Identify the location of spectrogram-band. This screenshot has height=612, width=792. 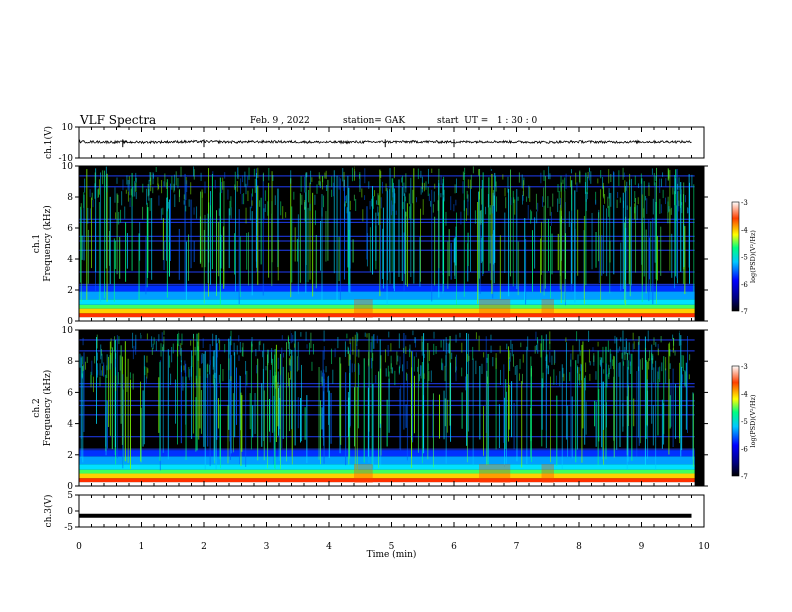
(387, 319).